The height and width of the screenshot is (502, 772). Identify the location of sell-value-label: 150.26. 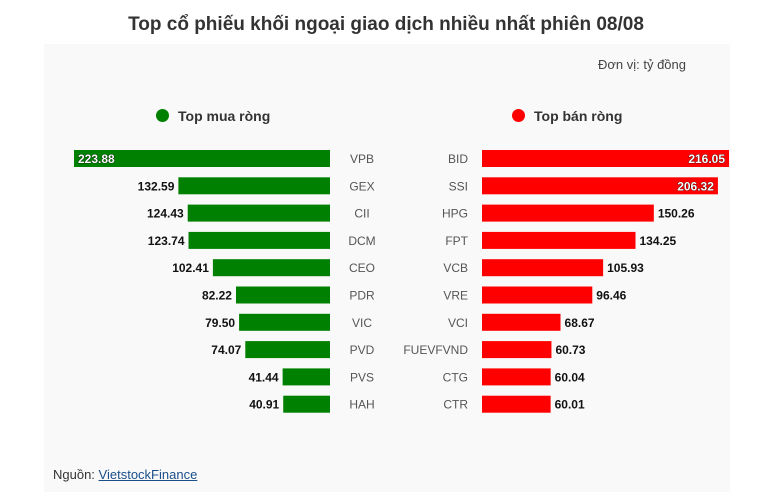
(676, 214).